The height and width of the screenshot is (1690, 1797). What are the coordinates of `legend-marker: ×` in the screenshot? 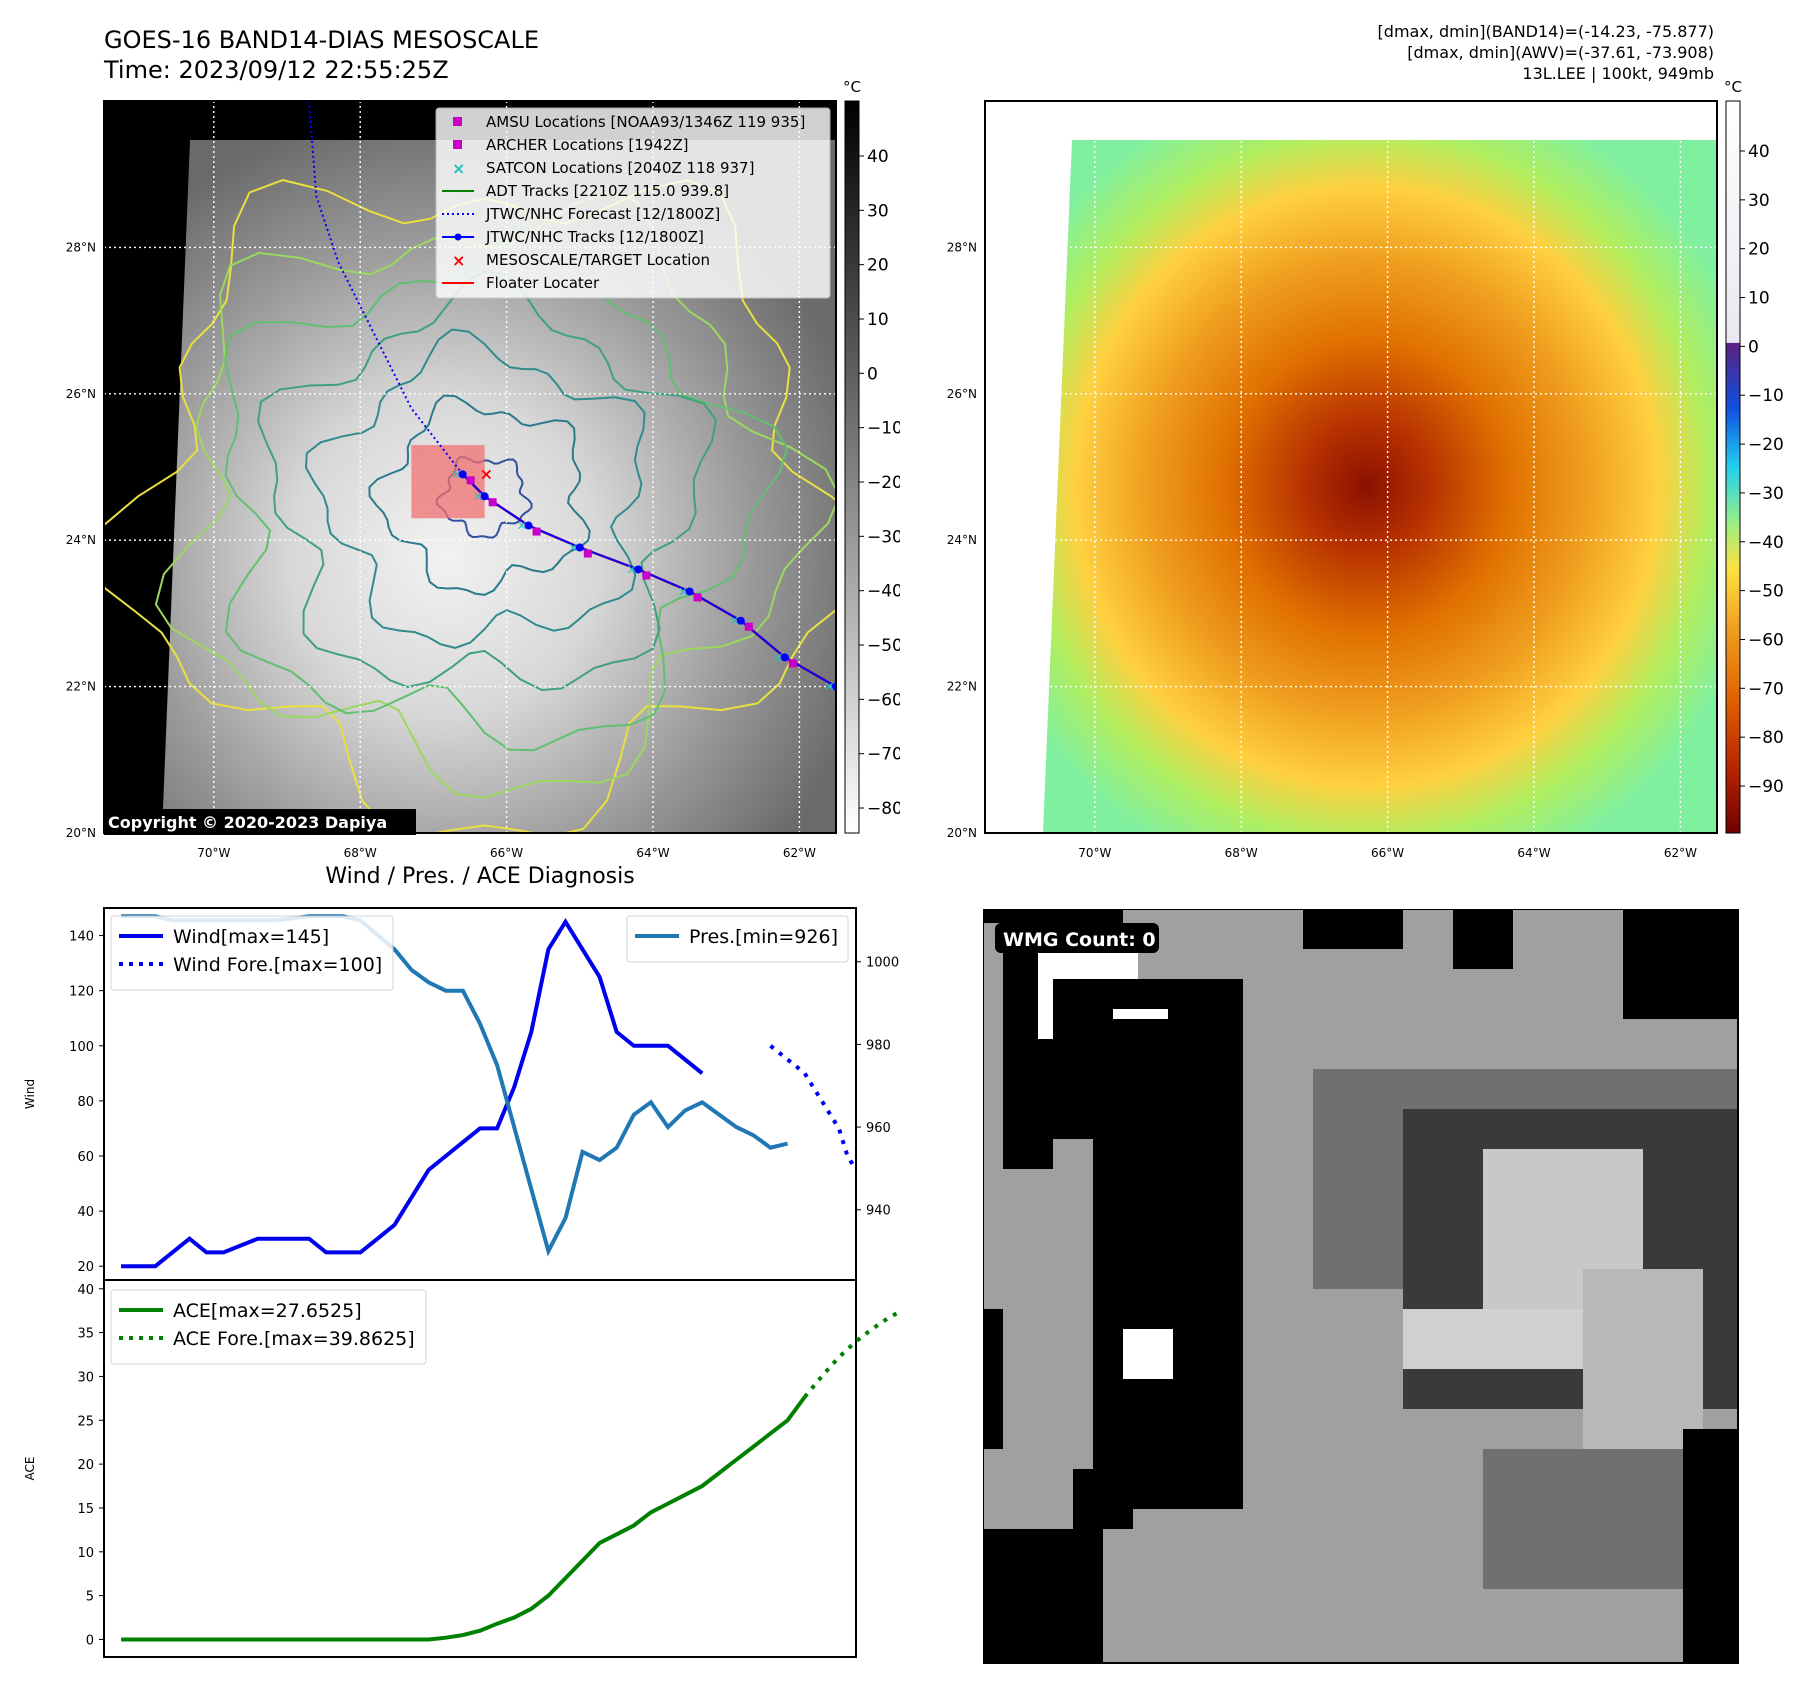 It's located at (458, 260).